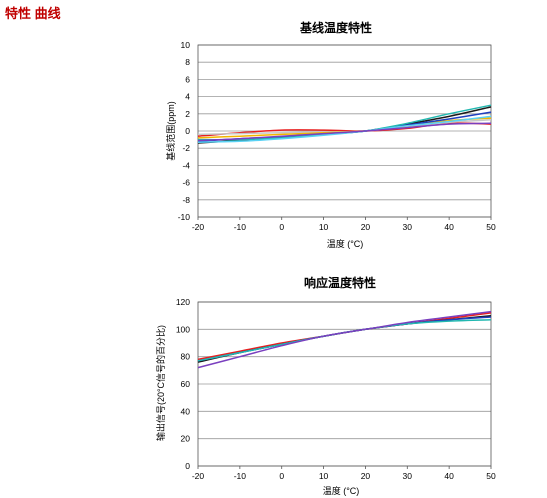  What do you see at coordinates (186, 411) in the screenshot?
I see `y-tick-label: 40` at bounding box center [186, 411].